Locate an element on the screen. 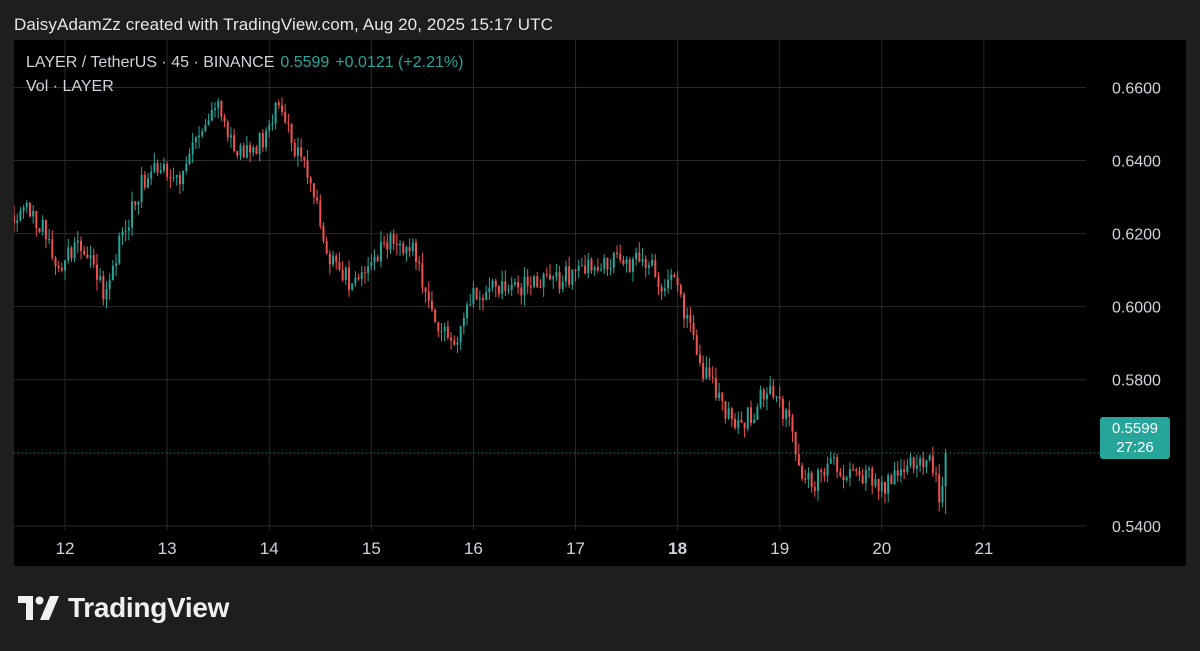 The height and width of the screenshot is (651, 1200). brand-logo: TradingView is located at coordinates (123, 608).